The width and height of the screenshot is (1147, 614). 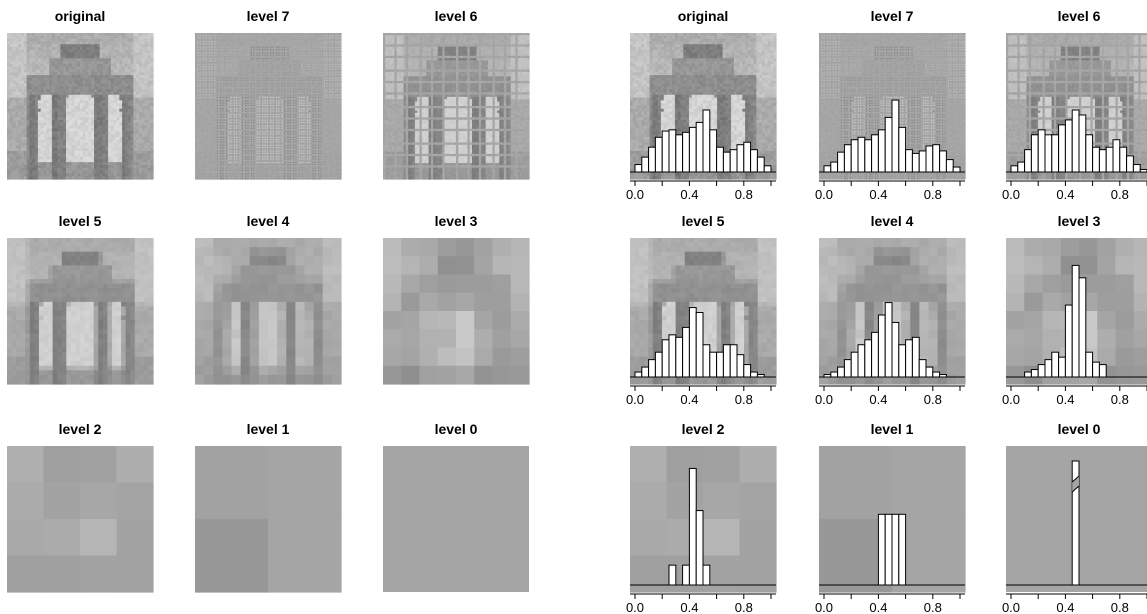 I want to click on image-panel: level 7, so click(x=268, y=94).